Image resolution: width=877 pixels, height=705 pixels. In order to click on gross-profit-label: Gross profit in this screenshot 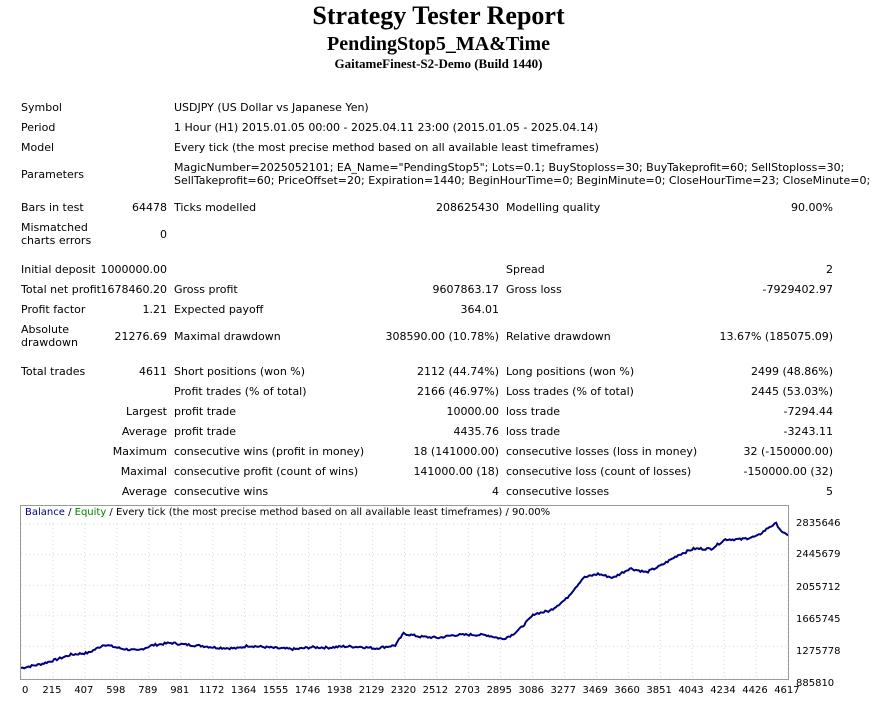, I will do `click(206, 289)`.